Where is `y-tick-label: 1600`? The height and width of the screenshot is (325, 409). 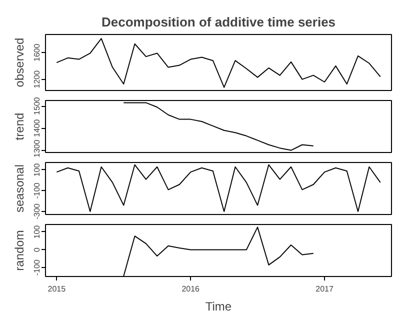
y-tick-label: 1600 is located at coordinates (37, 52).